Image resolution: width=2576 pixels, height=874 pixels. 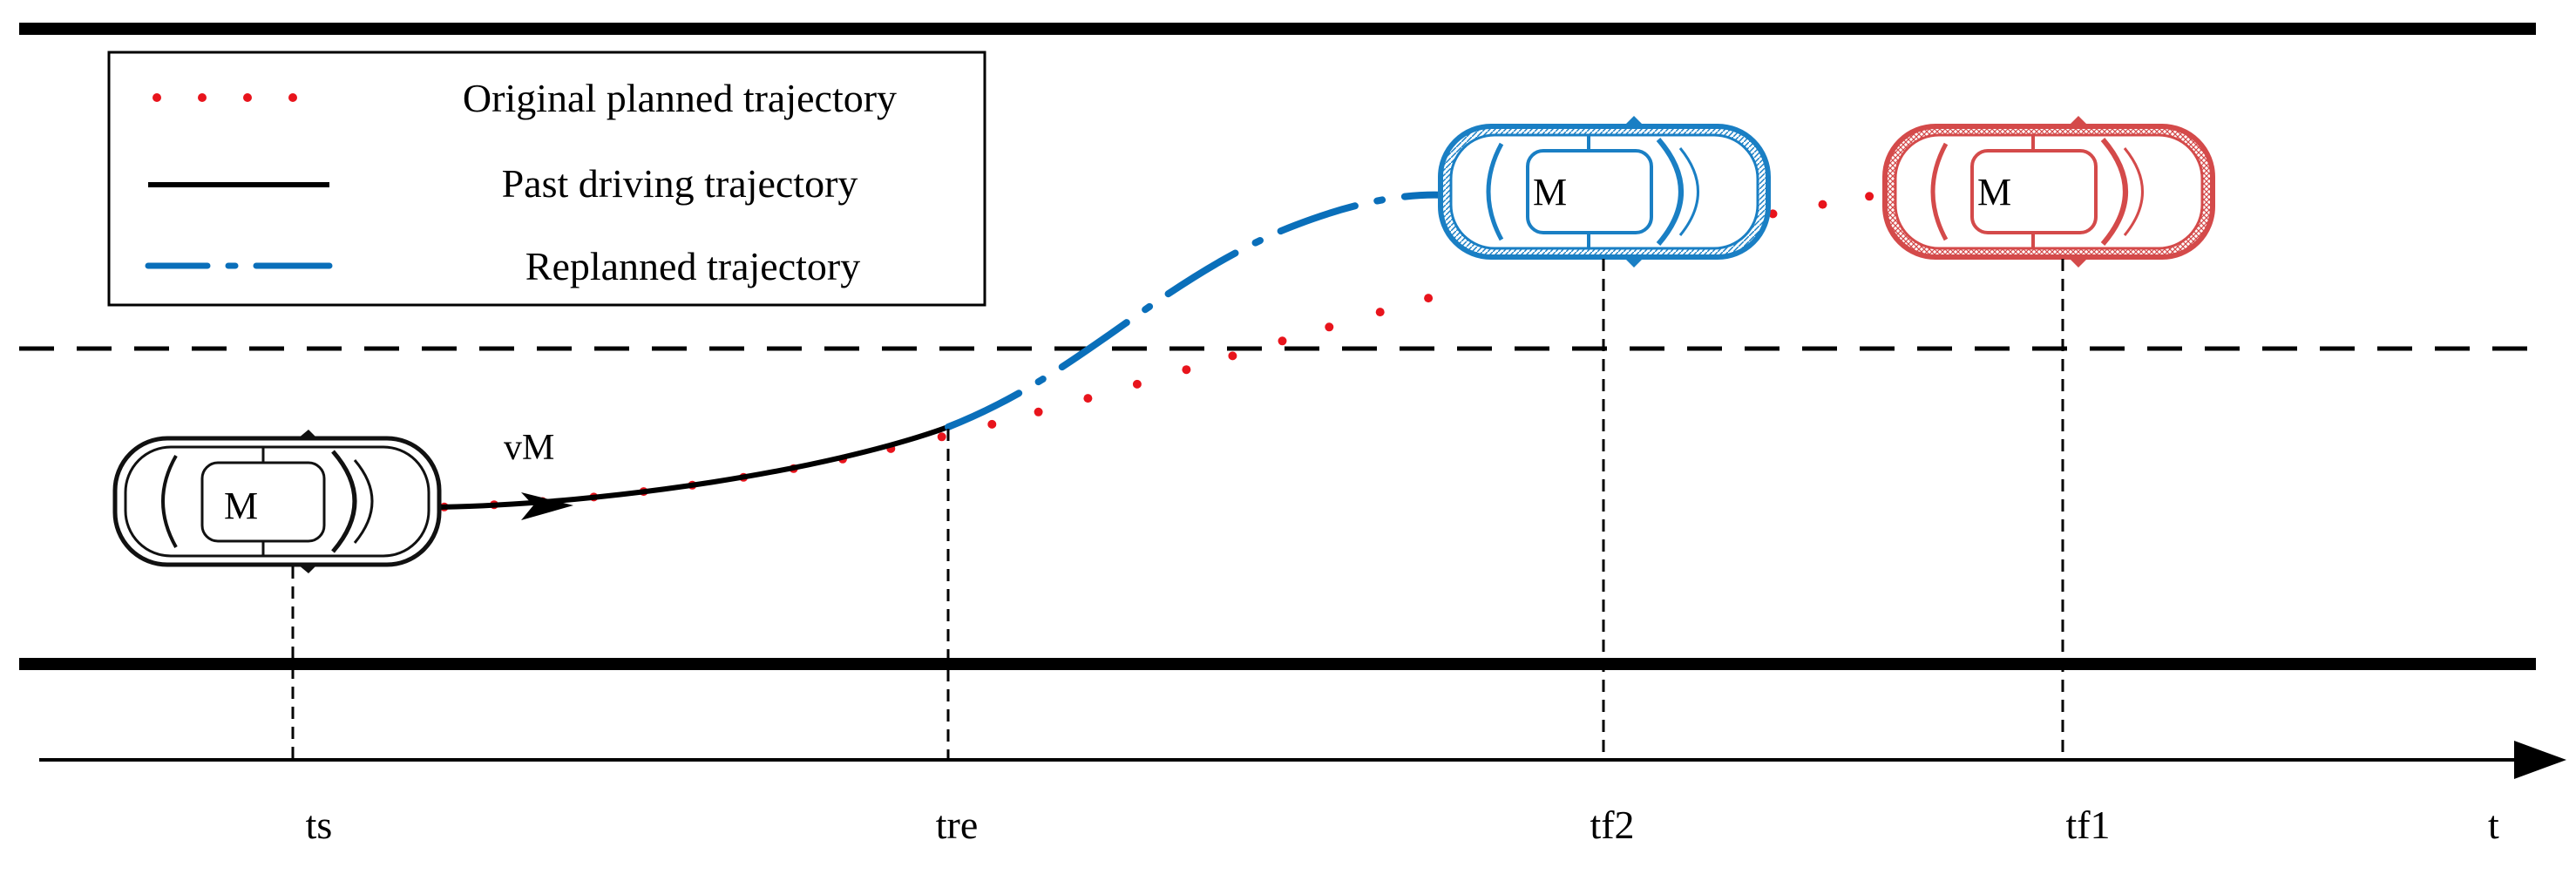 What do you see at coordinates (1550, 192) in the screenshot?
I see `vehicle-replanned-label: M` at bounding box center [1550, 192].